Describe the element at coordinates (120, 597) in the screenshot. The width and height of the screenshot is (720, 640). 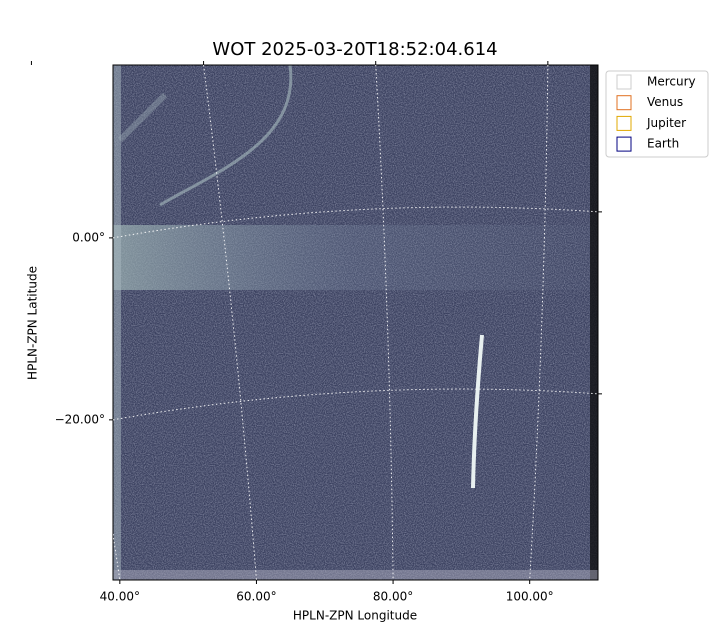
I see `x-tick-label: 40.00°` at that location.